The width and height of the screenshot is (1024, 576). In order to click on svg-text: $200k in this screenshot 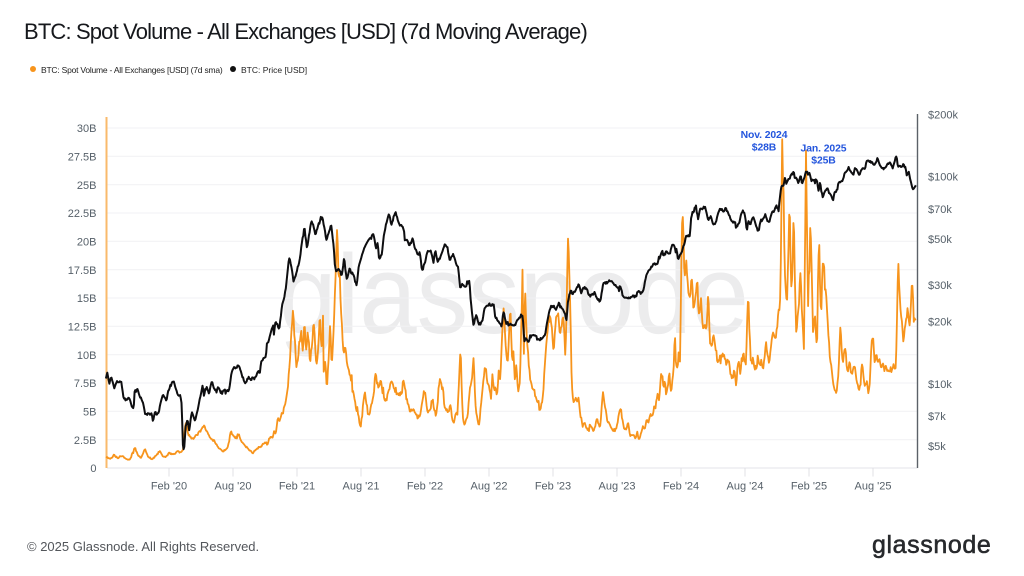, I will do `click(943, 116)`.